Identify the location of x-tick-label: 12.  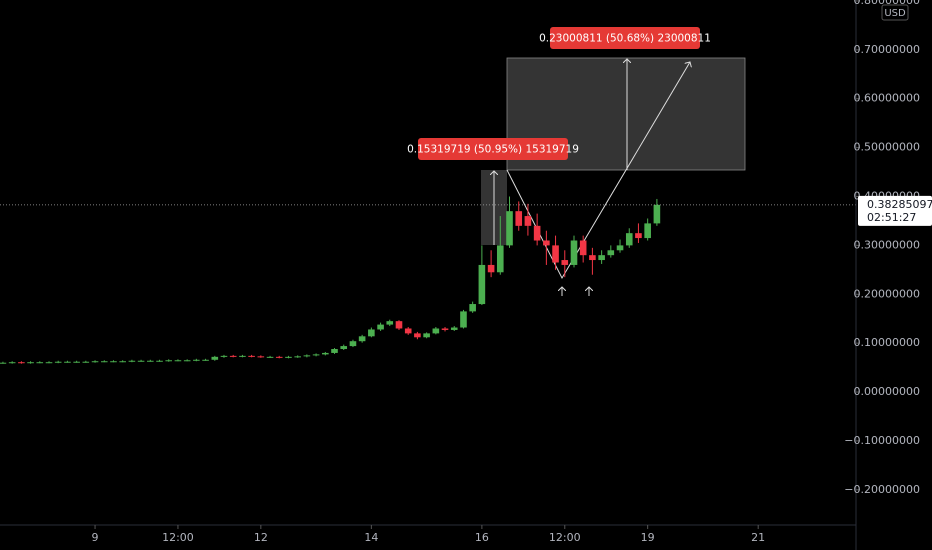
(261, 537).